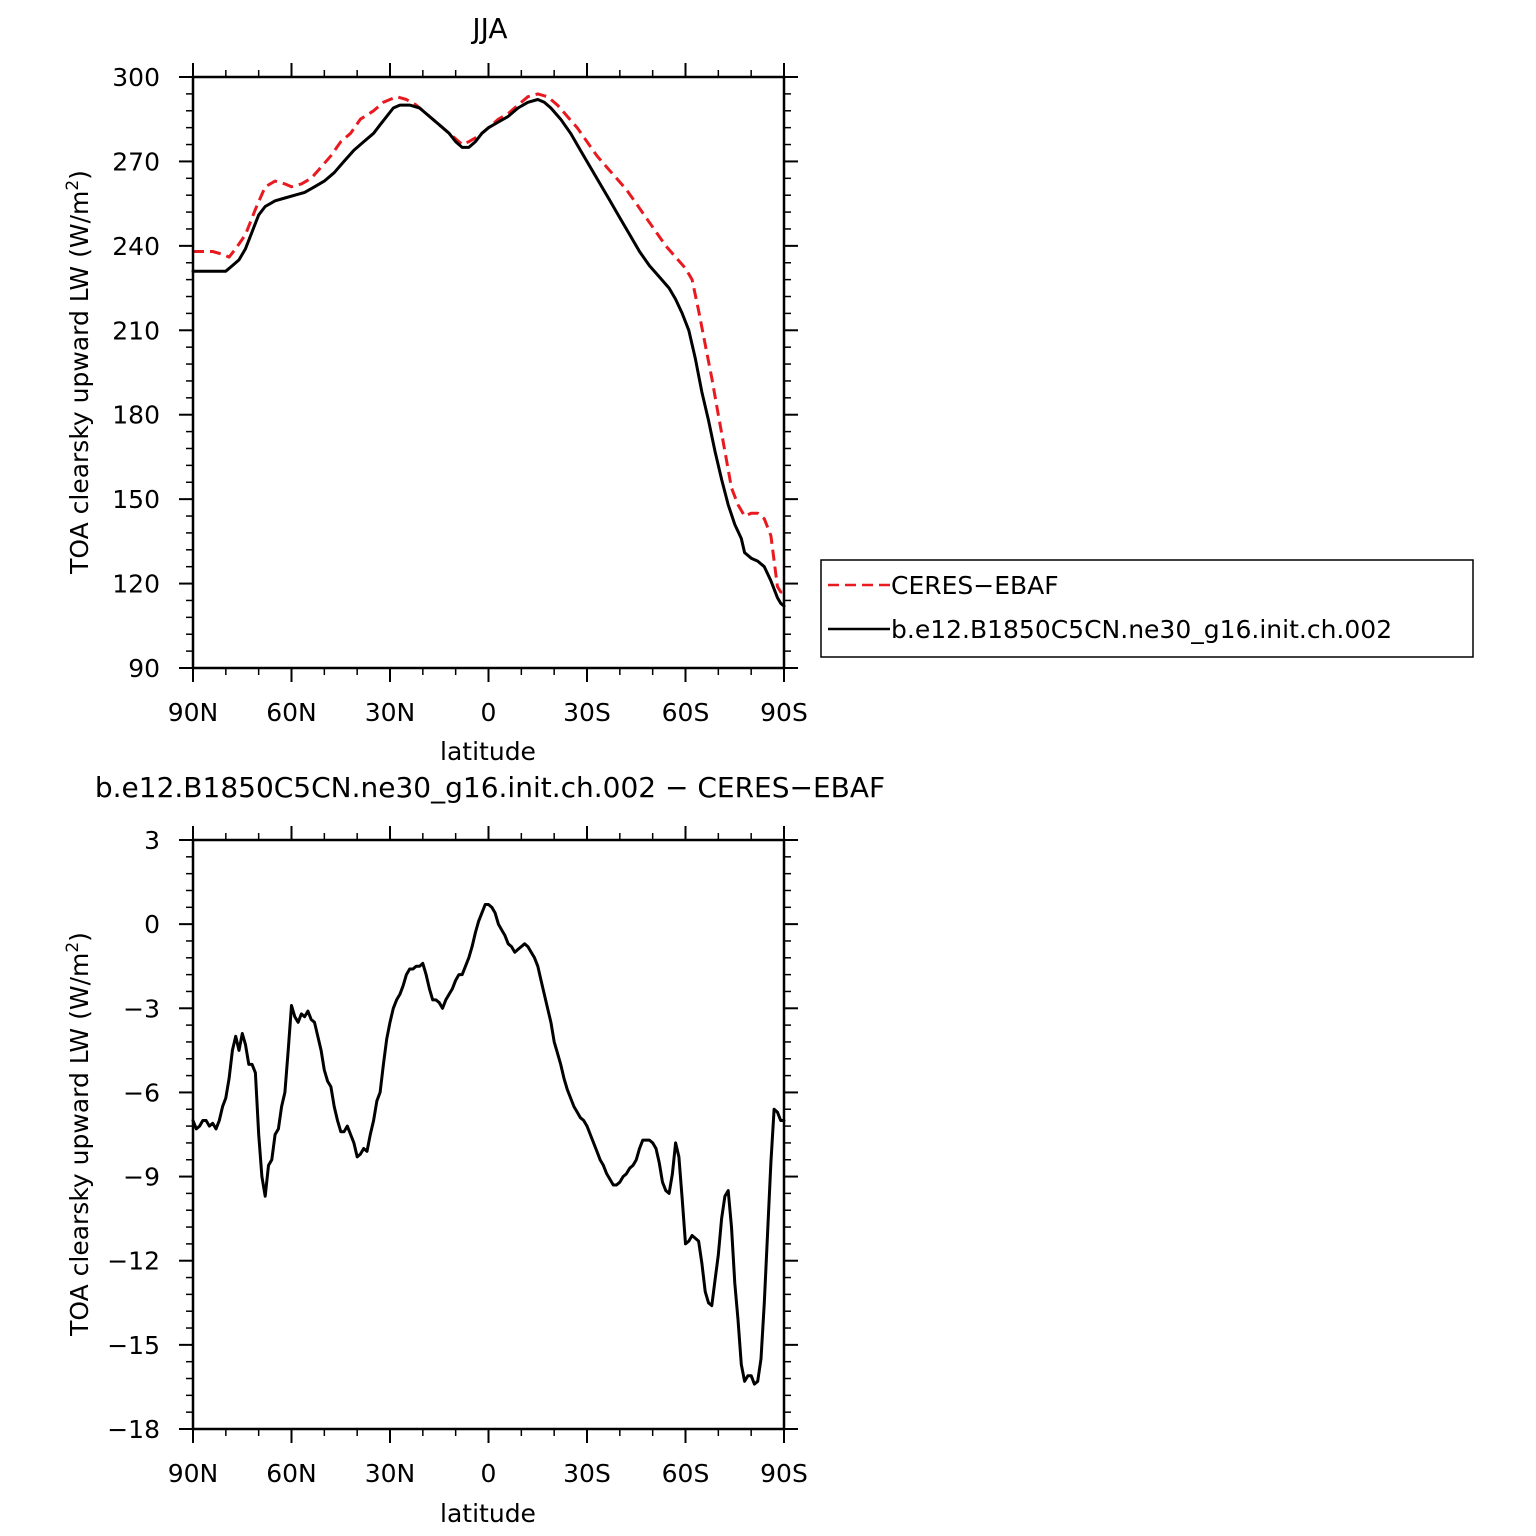 Image resolution: width=1536 pixels, height=1536 pixels. I want to click on legend-label-model: b.e12.B1850C5CN.ne30_g16.init.ch.002, so click(1141, 629).